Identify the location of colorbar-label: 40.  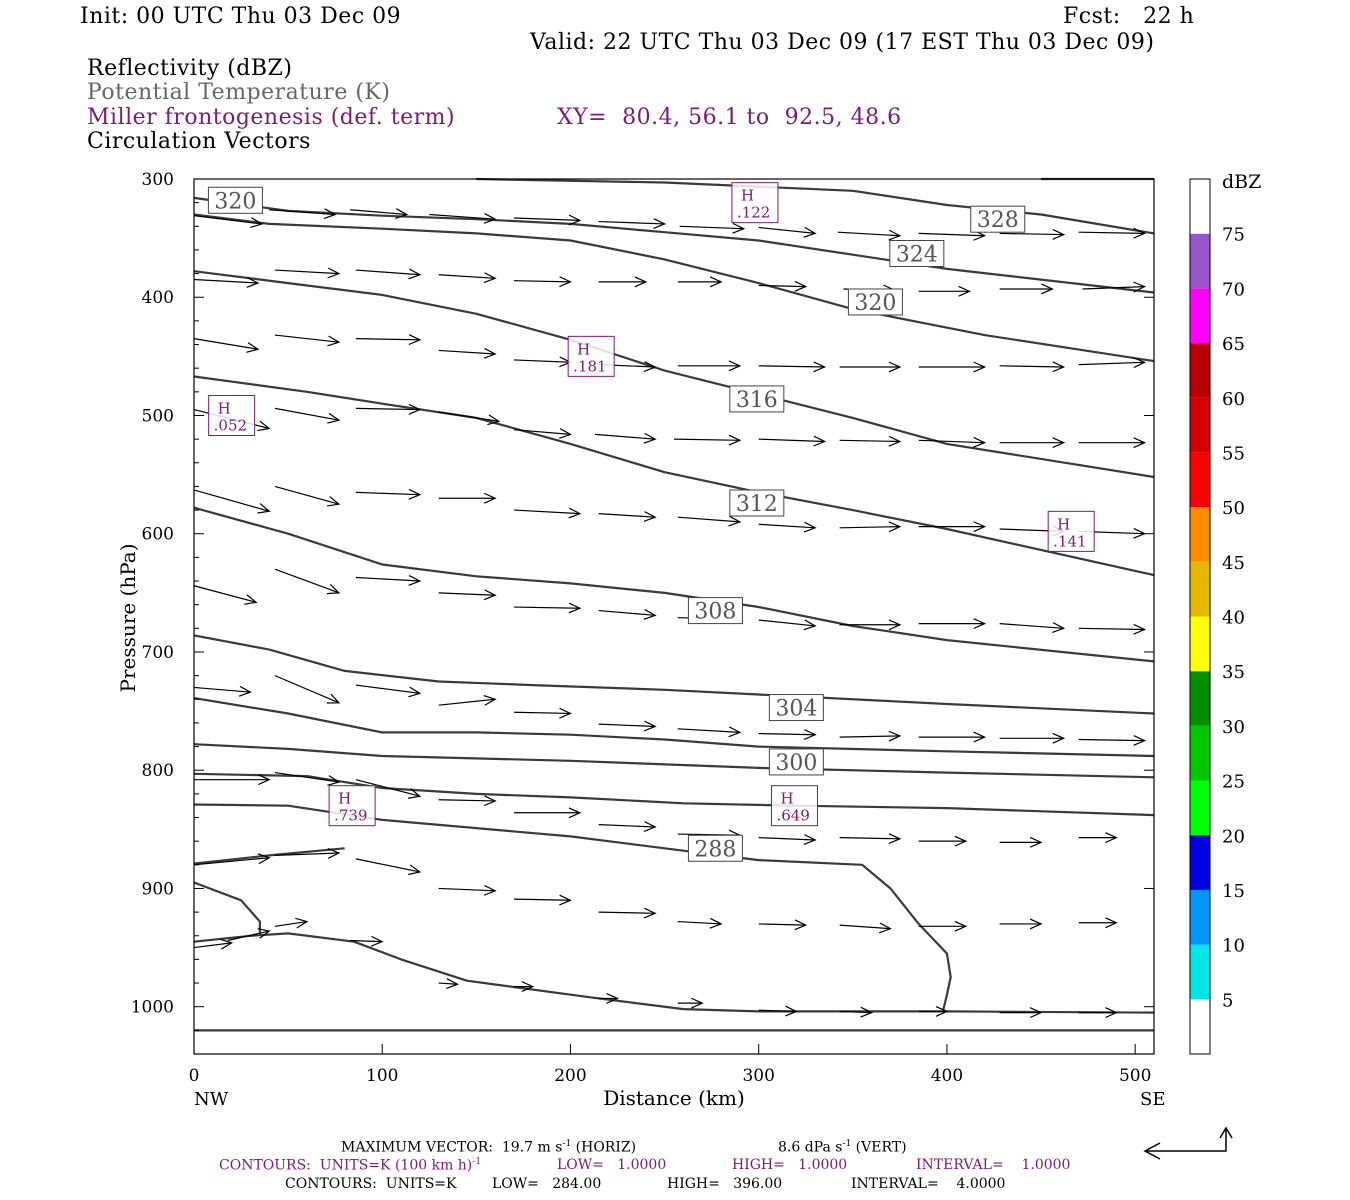
(1233, 618).